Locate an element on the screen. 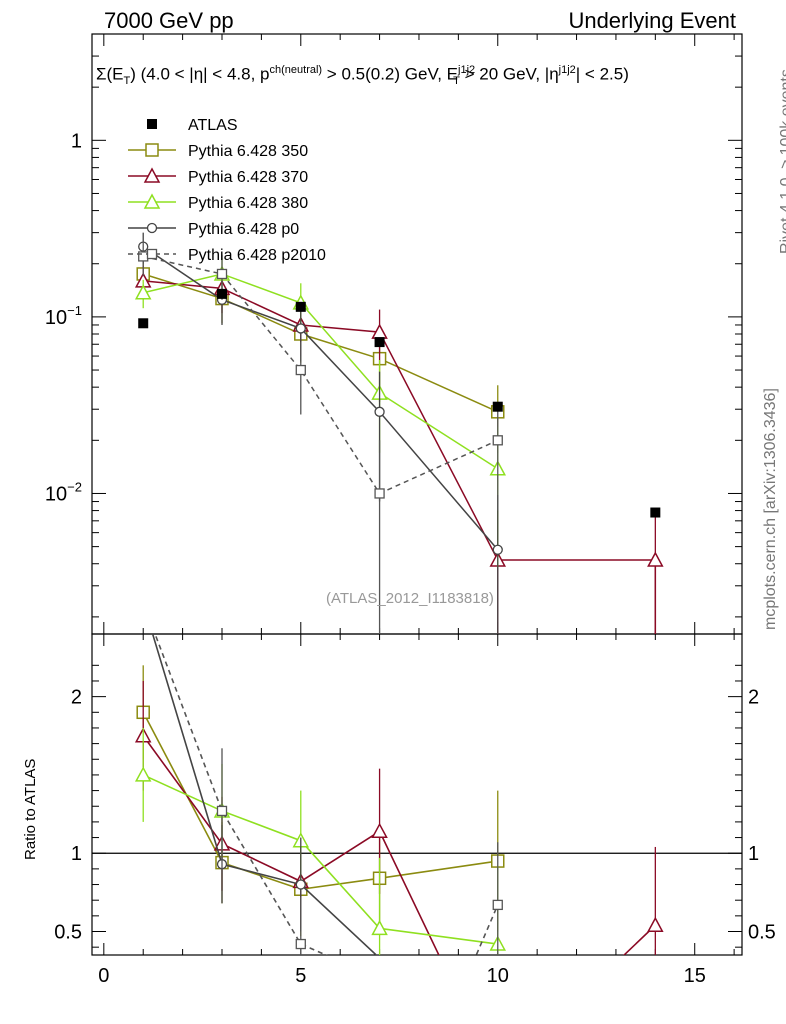 This screenshot has width=786, height=1024. legend-label-p0: Pythia 6.428 p0 is located at coordinates (243, 229).